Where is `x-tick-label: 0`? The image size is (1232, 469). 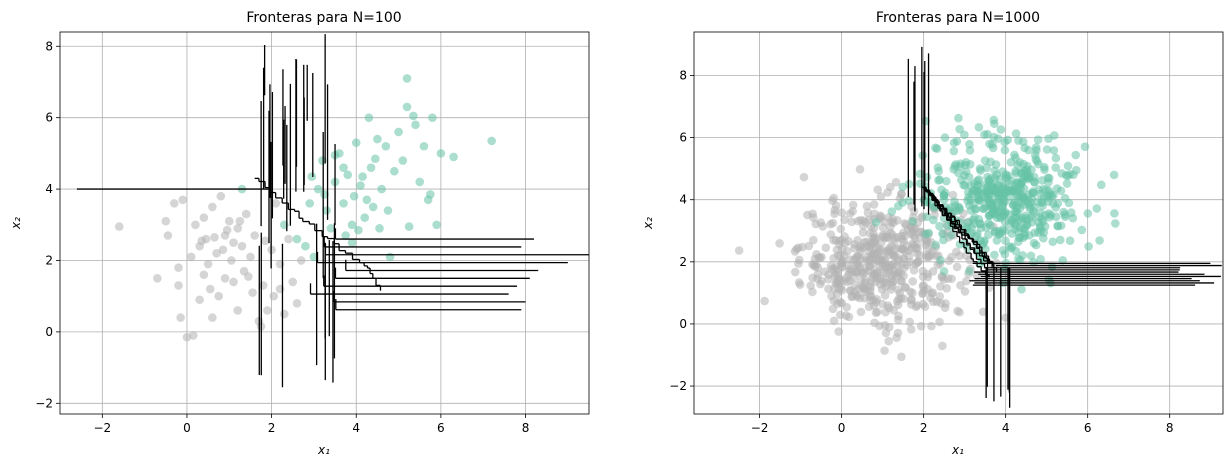
x-tick-label: 0 is located at coordinates (842, 428).